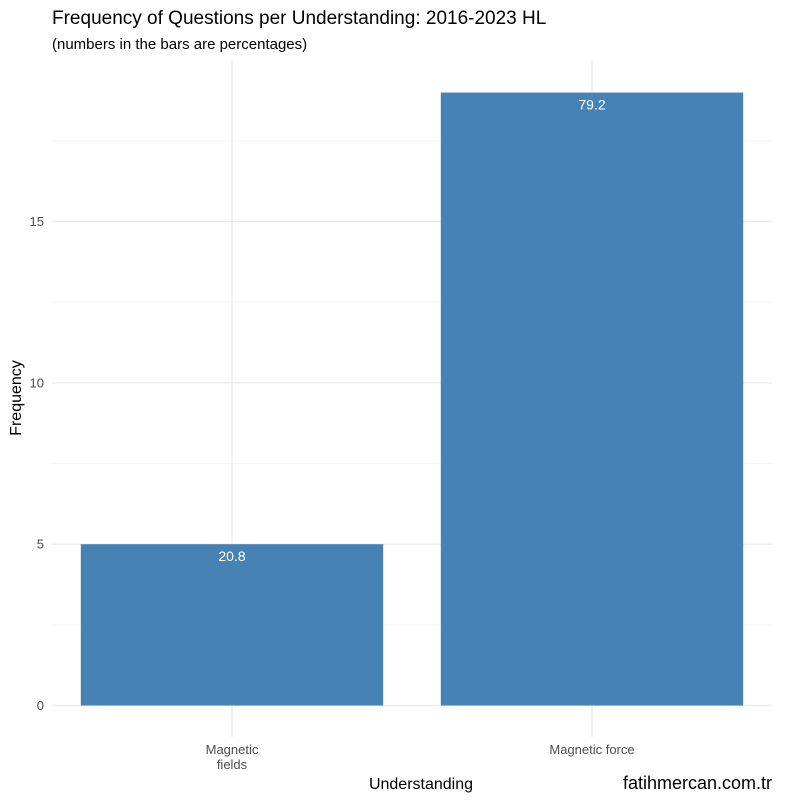 Image resolution: width=800 pixels, height=800 pixels. What do you see at coordinates (232, 757) in the screenshot?
I see `x-tick-label: Magnetic fields` at bounding box center [232, 757].